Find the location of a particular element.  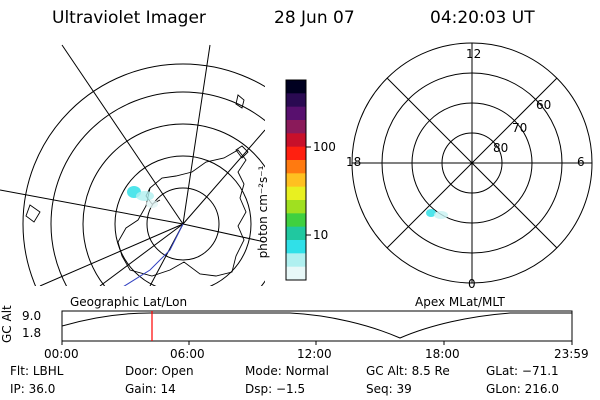

apex-panel-label: Apex MLat/MLT is located at coordinates (460, 302).